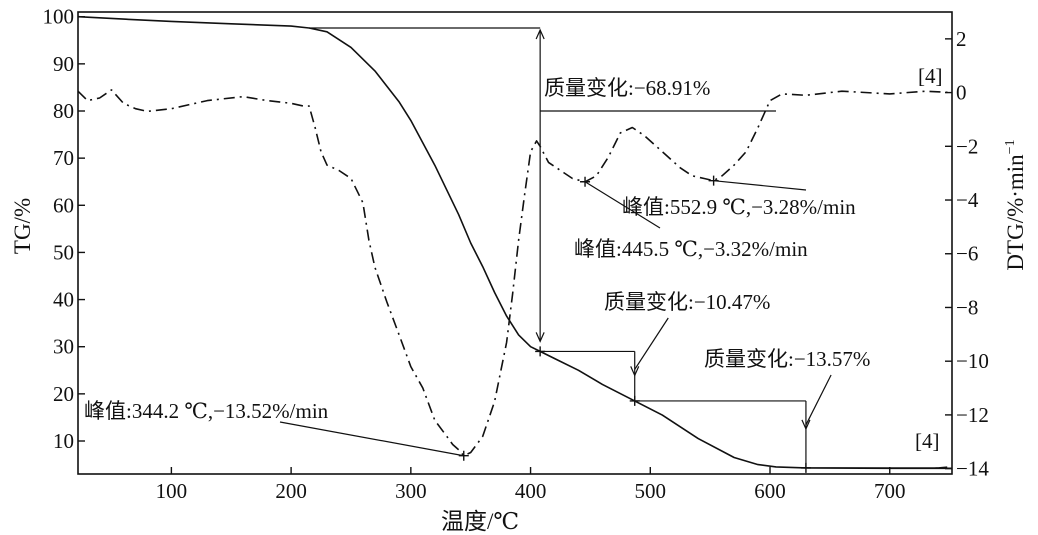 The image size is (1038, 535). What do you see at coordinates (961, 93) in the screenshot?
I see `y-right-tick-label-0: 0` at bounding box center [961, 93].